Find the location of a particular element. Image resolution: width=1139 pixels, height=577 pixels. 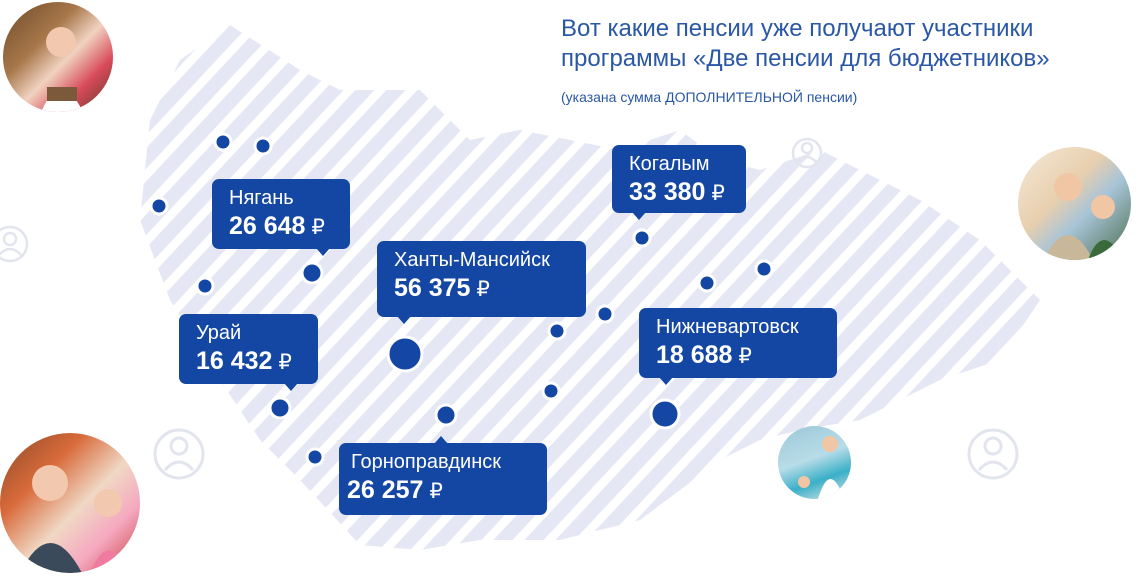

pension-amount: 16 432 ₽ is located at coordinates (244, 361).